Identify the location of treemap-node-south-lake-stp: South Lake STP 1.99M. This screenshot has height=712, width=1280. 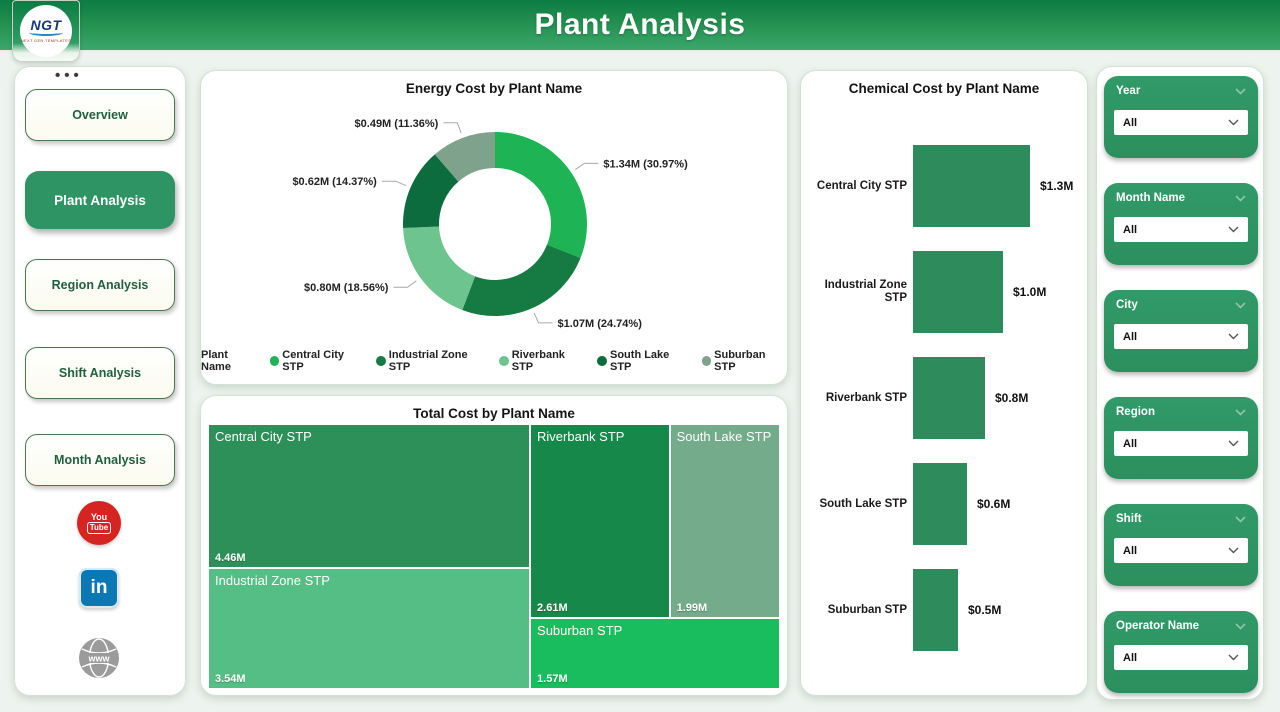
(724, 521).